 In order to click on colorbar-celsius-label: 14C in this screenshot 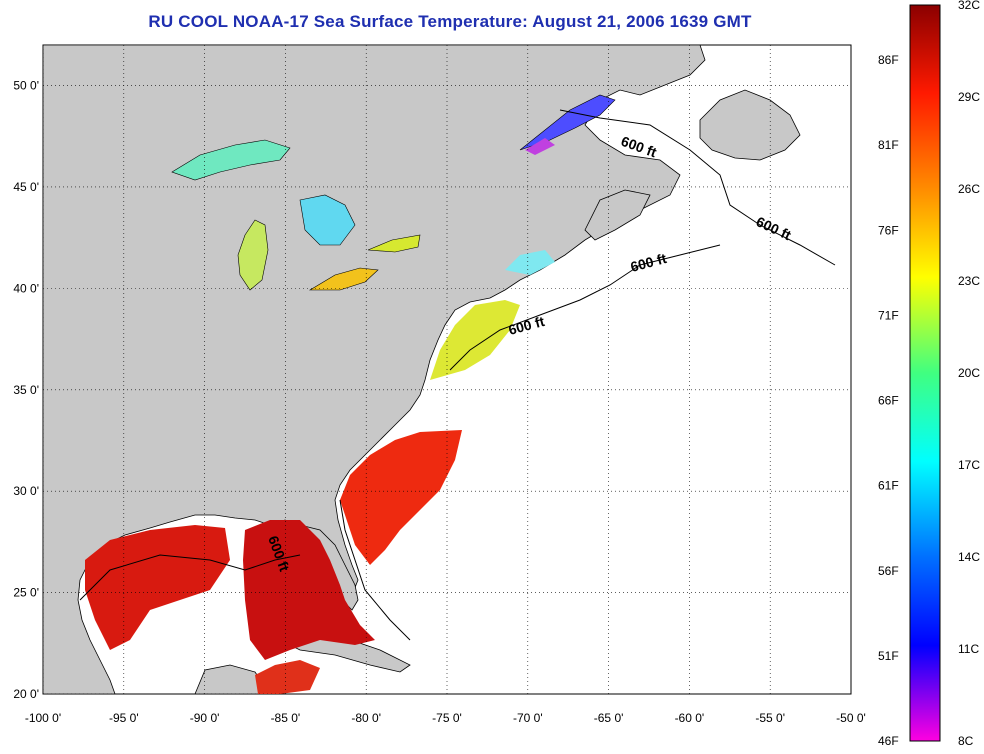, I will do `click(969, 557)`.